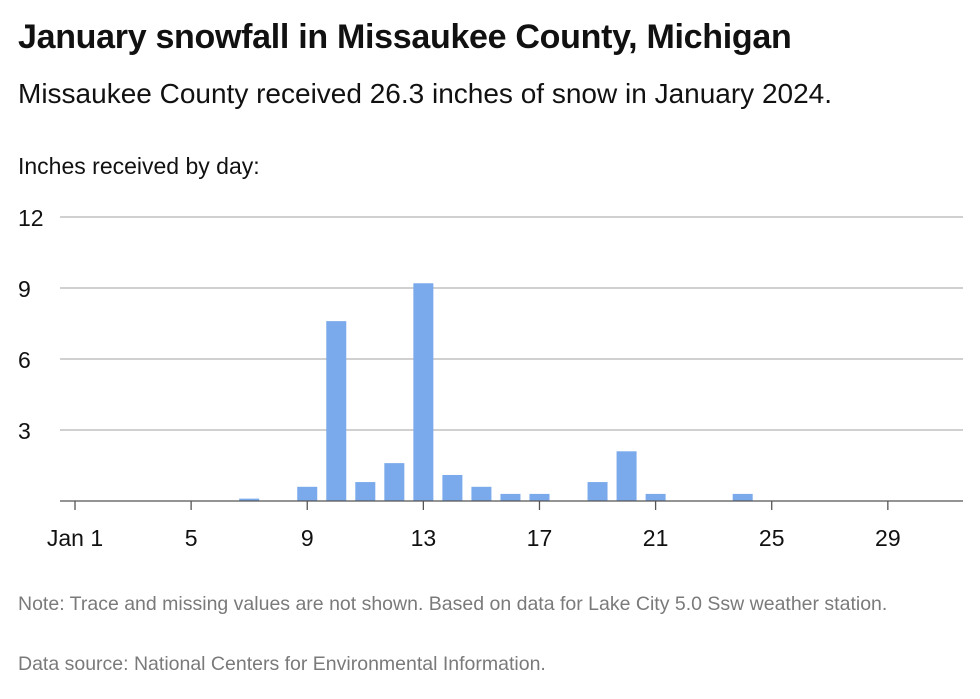  I want to click on y-tick-label-3: 3, so click(24, 431).